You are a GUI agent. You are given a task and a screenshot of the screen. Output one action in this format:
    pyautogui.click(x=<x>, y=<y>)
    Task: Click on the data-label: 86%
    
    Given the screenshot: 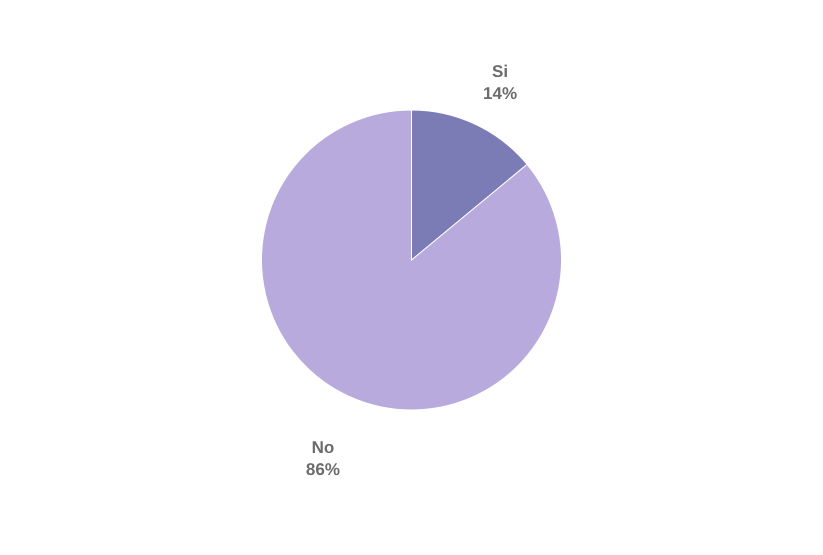 What is the action you would take?
    pyautogui.click(x=323, y=470)
    